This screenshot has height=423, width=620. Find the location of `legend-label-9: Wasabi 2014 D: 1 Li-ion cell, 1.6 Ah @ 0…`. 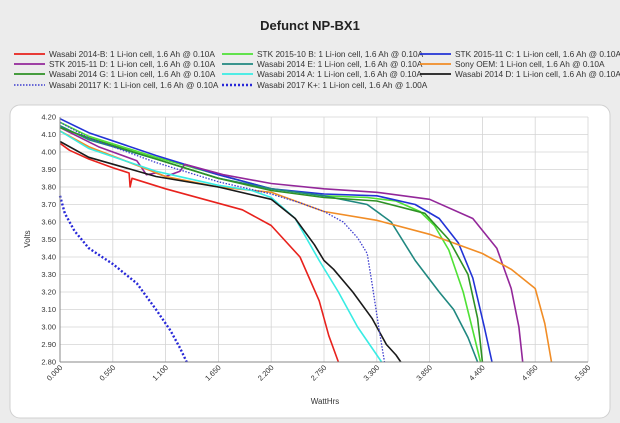

legend-label-9: Wasabi 2014 D: 1 Li-ion cell, 1.6 Ah @ 0… is located at coordinates (537, 74).